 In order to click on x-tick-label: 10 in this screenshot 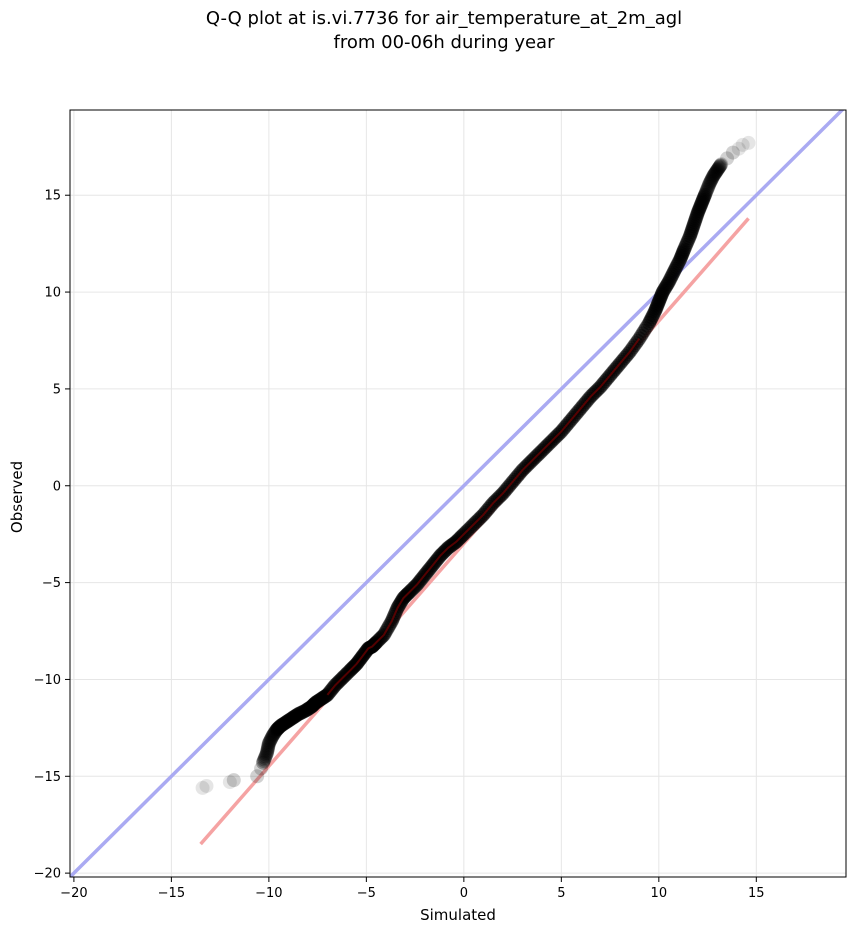, I will do `click(659, 893)`.